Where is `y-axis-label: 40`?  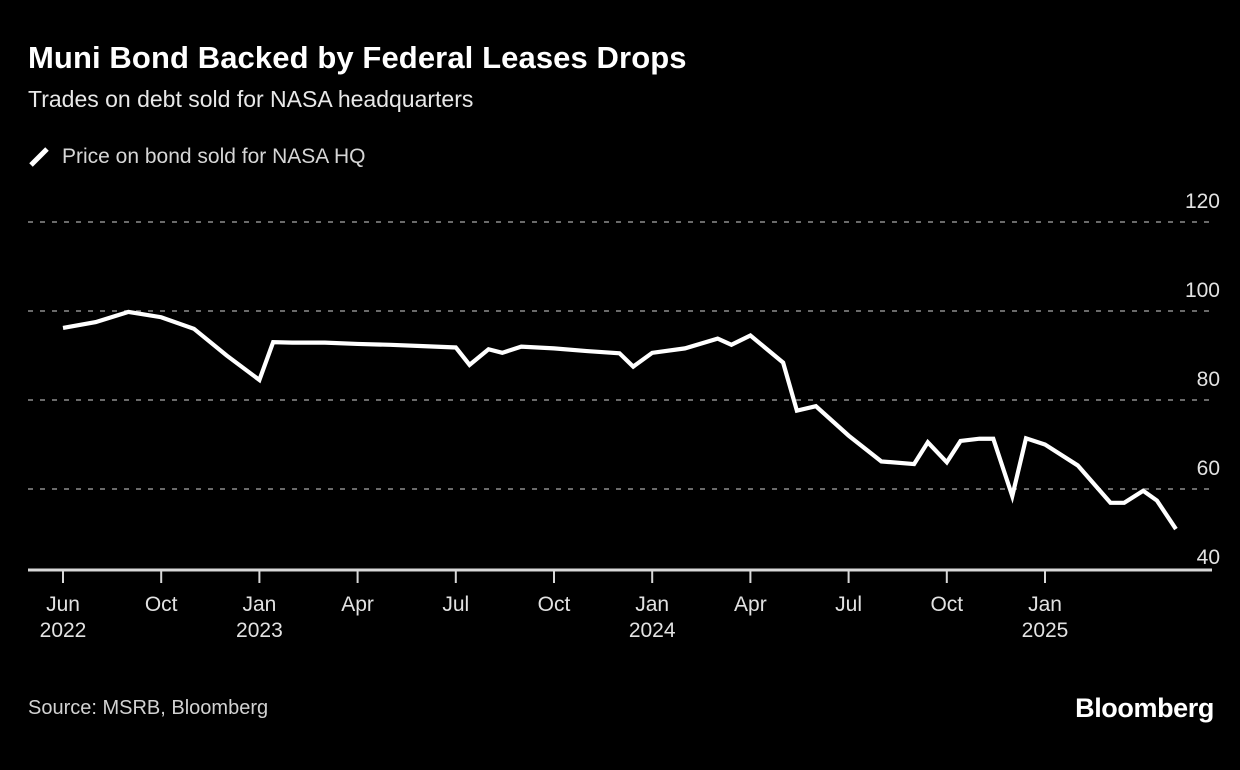 y-axis-label: 40 is located at coordinates (1208, 557).